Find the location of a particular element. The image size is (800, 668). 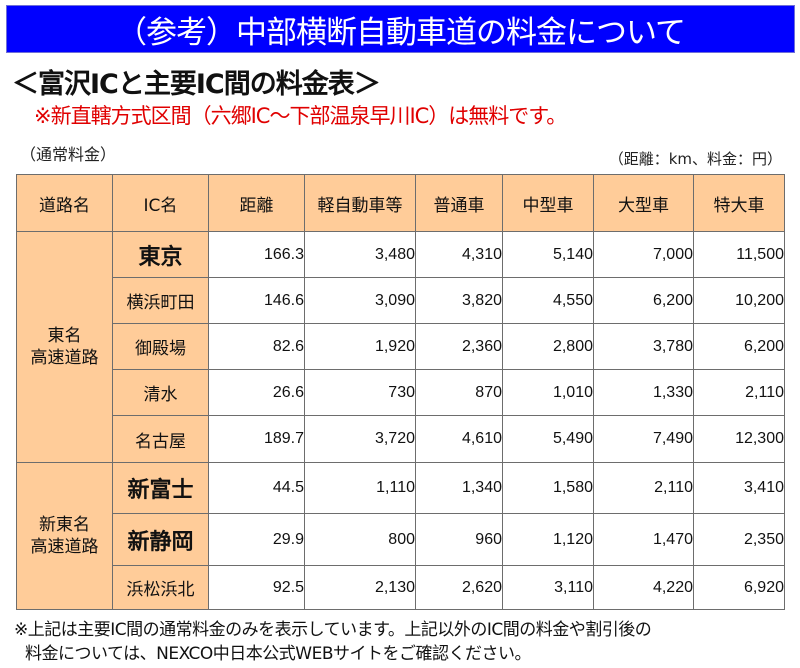

fare-chugata: 1,580 is located at coordinates (548, 488).